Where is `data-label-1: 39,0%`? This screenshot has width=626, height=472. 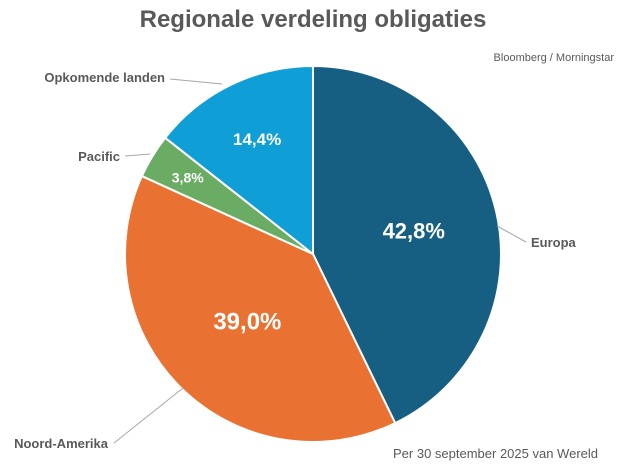 data-label-1: 39,0% is located at coordinates (247, 322).